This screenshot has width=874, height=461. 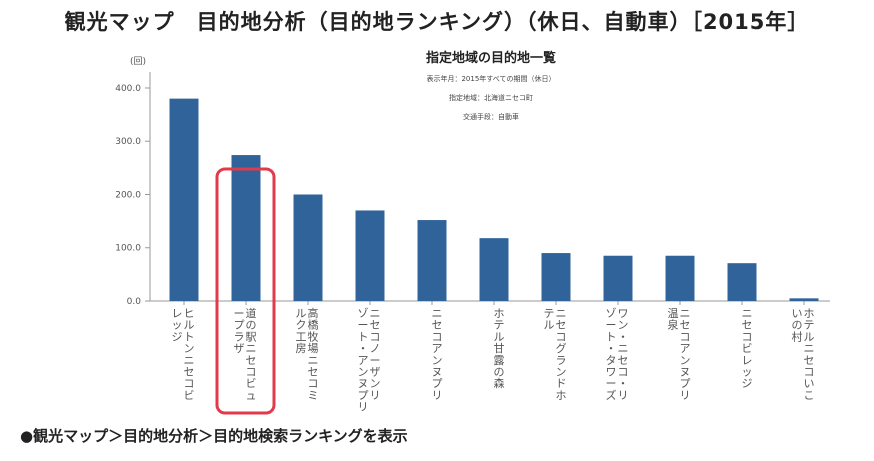 What do you see at coordinates (375, 354) in the screenshot?
I see `x-category-label: ニセコノーザンリ` at bounding box center [375, 354].